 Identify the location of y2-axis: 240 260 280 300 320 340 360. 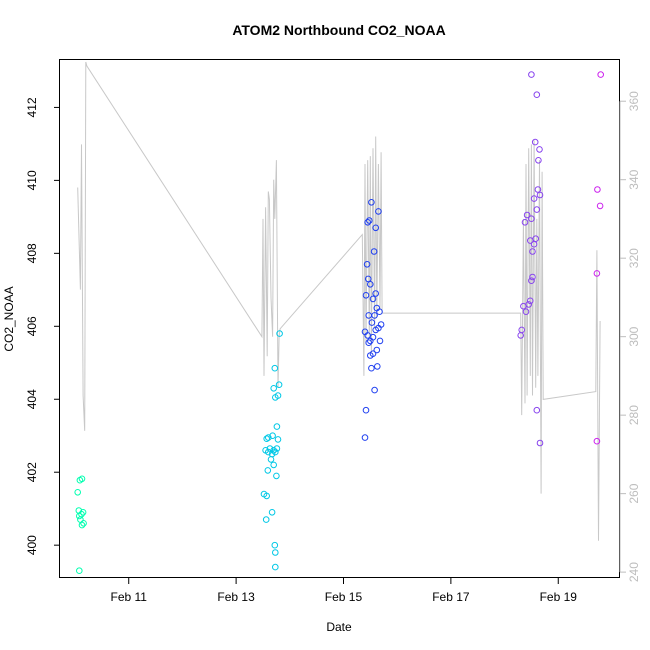
(630, 336).